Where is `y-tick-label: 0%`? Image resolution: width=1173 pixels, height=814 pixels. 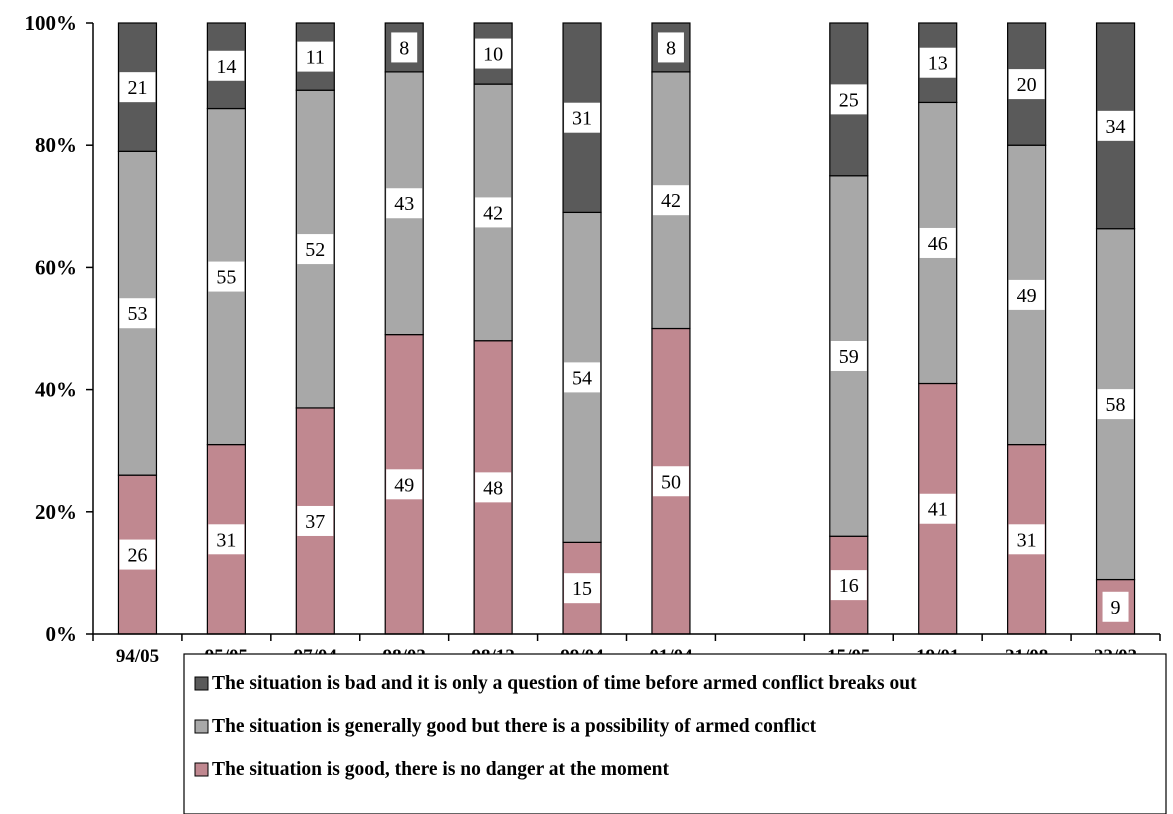
y-tick-label: 0% is located at coordinates (62, 634).